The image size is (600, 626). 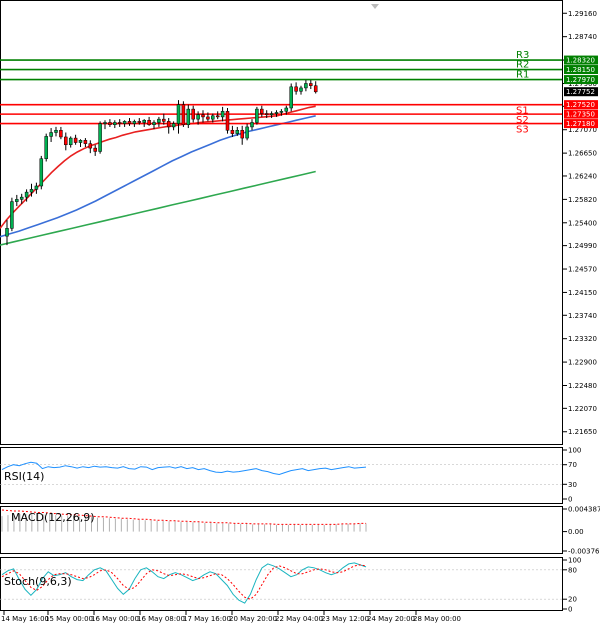 I want to click on current-price-tag-bg, so click(x=581, y=92).